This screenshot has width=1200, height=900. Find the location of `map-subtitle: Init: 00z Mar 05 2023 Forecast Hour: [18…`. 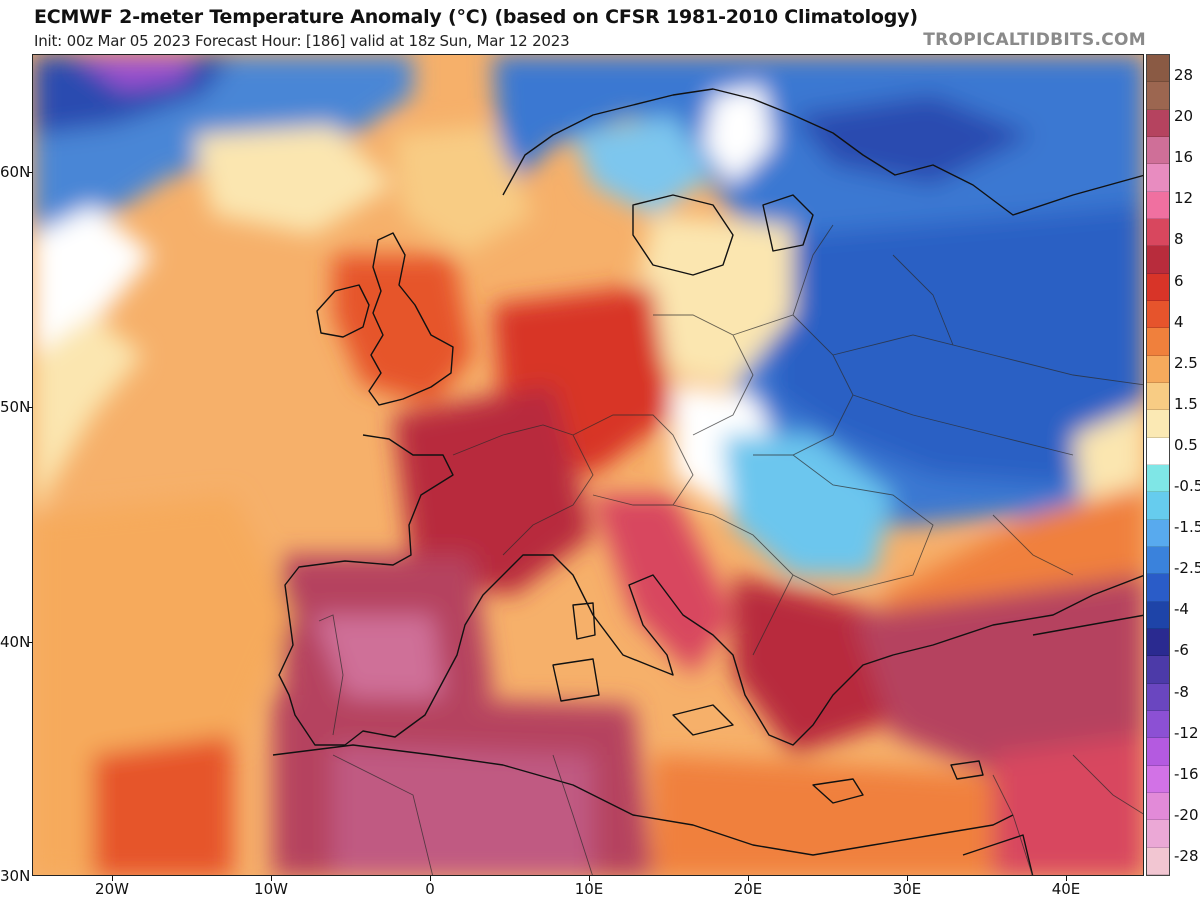

map-subtitle: Init: 00z Mar 05 2023 Forecast Hour: [18… is located at coordinates (302, 41).